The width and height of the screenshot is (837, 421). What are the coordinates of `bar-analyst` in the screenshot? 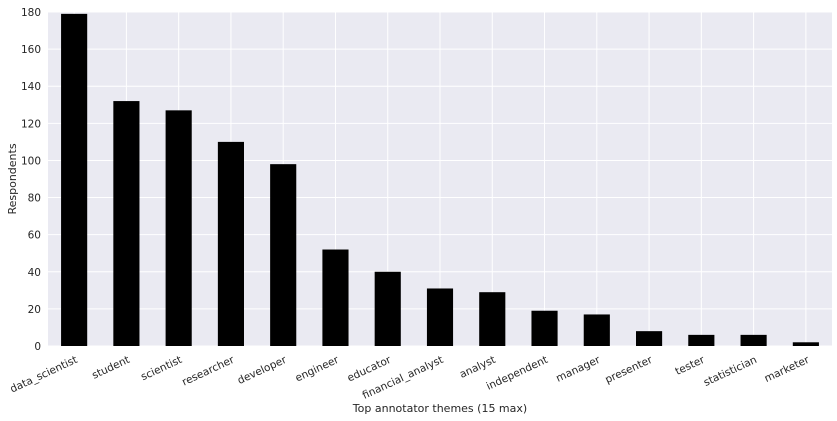 It's located at (492, 319).